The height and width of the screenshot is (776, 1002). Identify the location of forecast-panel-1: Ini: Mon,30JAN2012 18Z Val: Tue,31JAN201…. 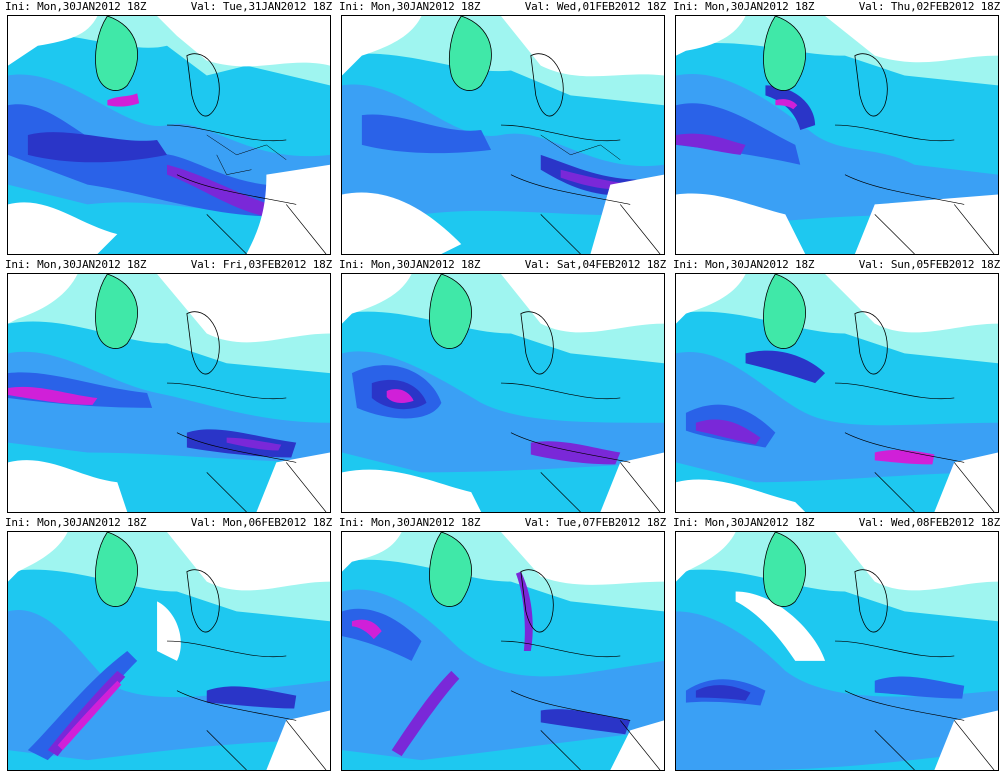
(167, 129).